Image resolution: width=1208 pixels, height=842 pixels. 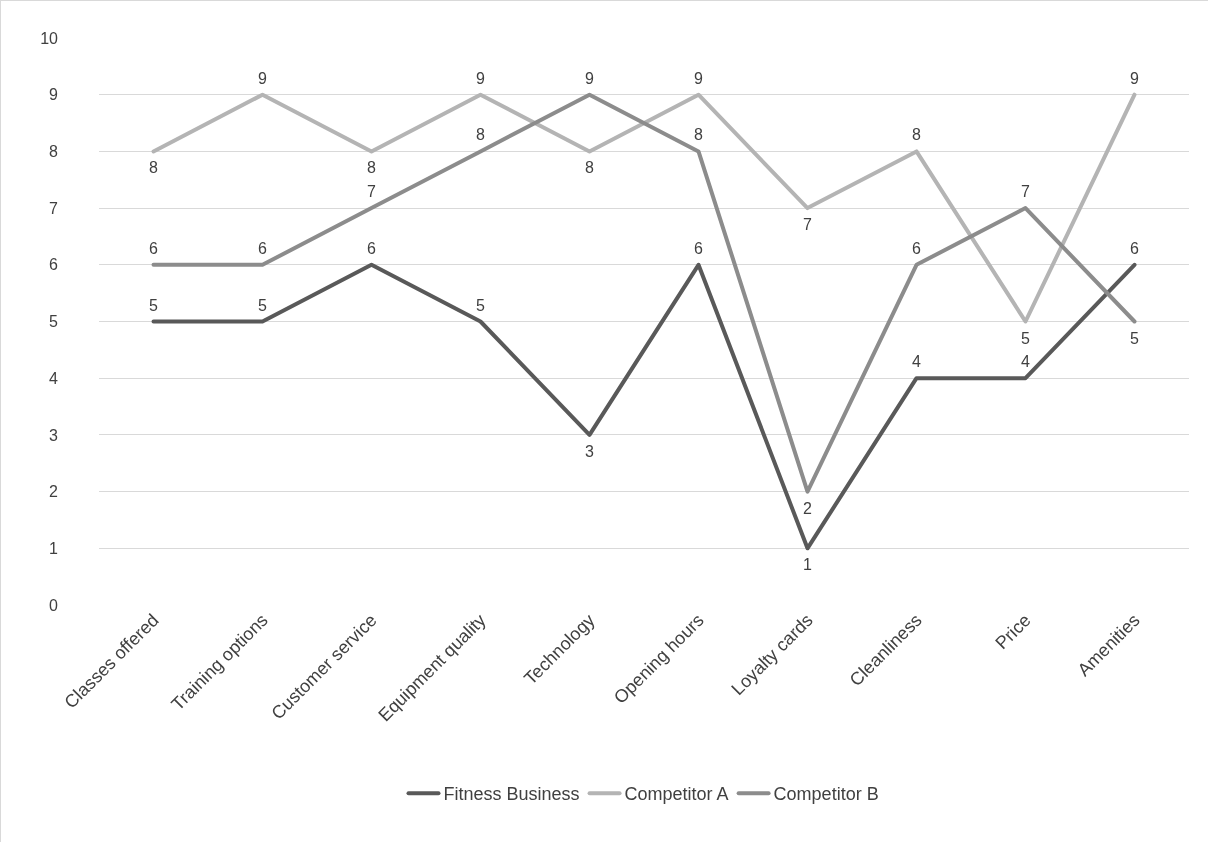 What do you see at coordinates (54, 322) in the screenshot?
I see `y-tick-label: 5` at bounding box center [54, 322].